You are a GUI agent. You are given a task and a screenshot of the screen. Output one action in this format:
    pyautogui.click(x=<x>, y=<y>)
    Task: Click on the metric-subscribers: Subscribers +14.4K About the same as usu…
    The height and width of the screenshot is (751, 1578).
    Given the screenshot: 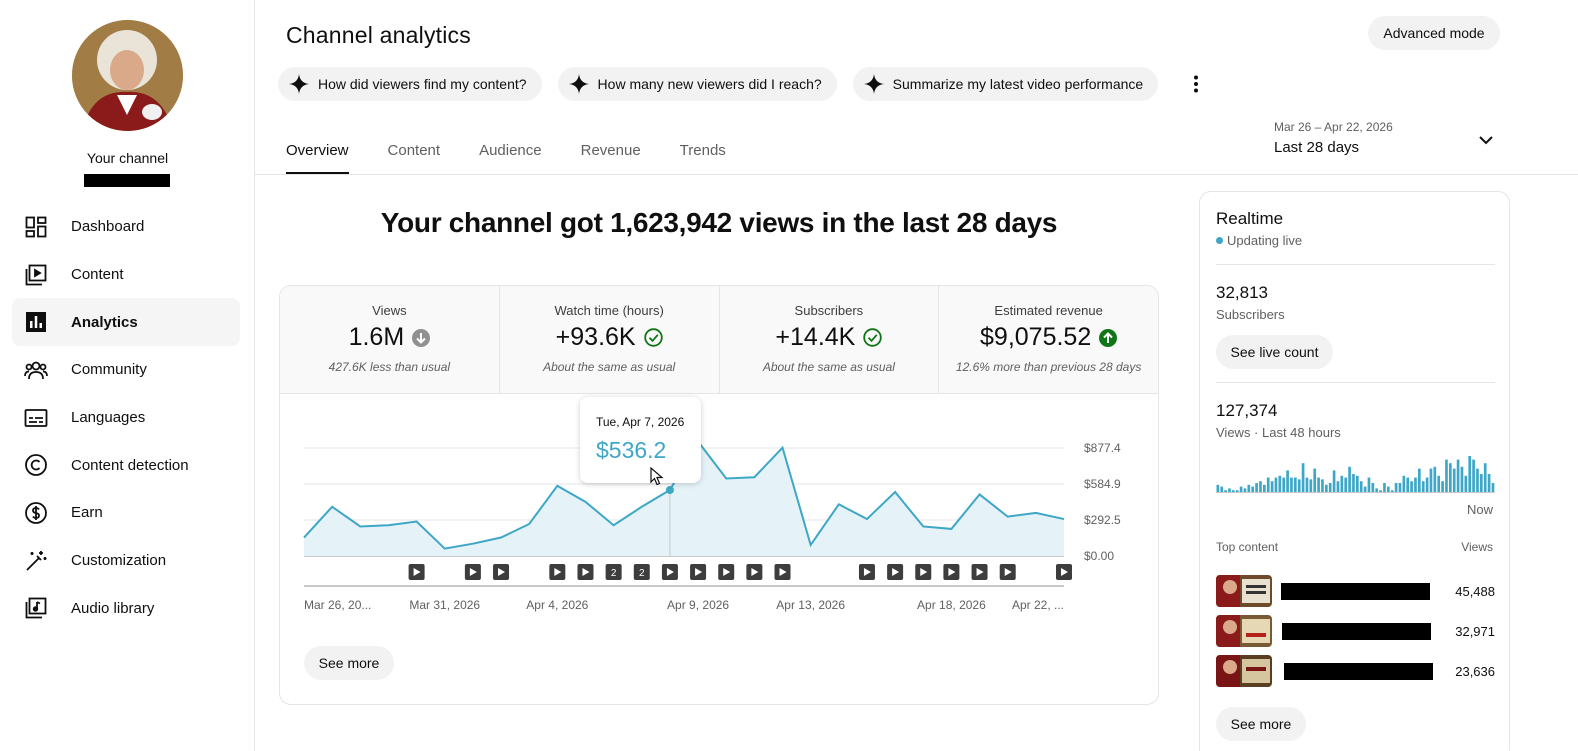 What is the action you would take?
    pyautogui.click(x=829, y=340)
    